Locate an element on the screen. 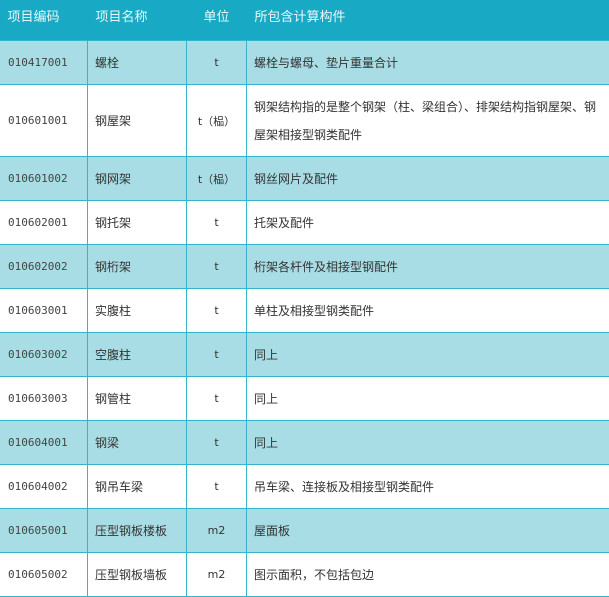  code-cell: 010602002 is located at coordinates (44, 267).